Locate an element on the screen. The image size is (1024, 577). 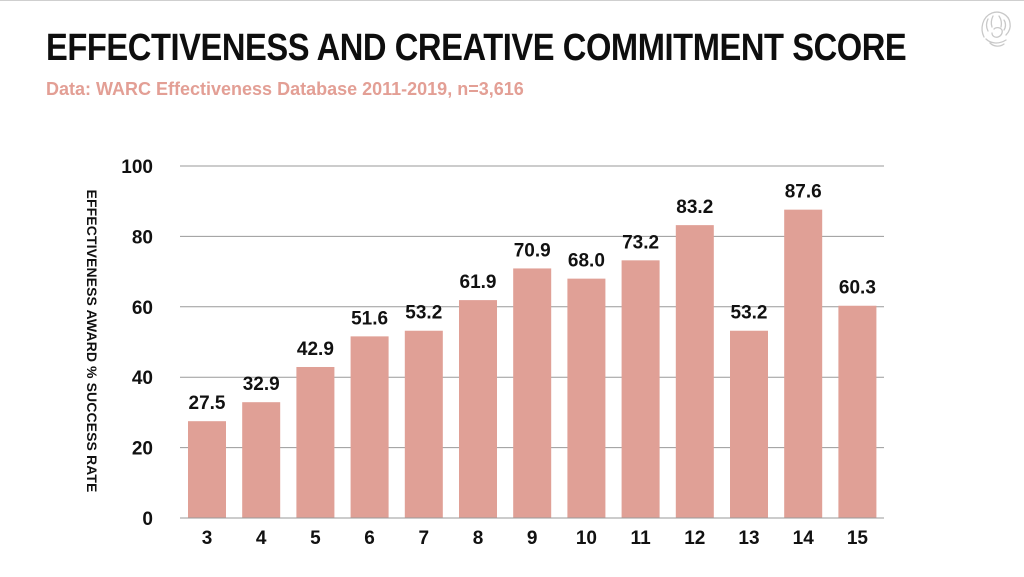
value-label-6: 51.6 is located at coordinates (369, 318).